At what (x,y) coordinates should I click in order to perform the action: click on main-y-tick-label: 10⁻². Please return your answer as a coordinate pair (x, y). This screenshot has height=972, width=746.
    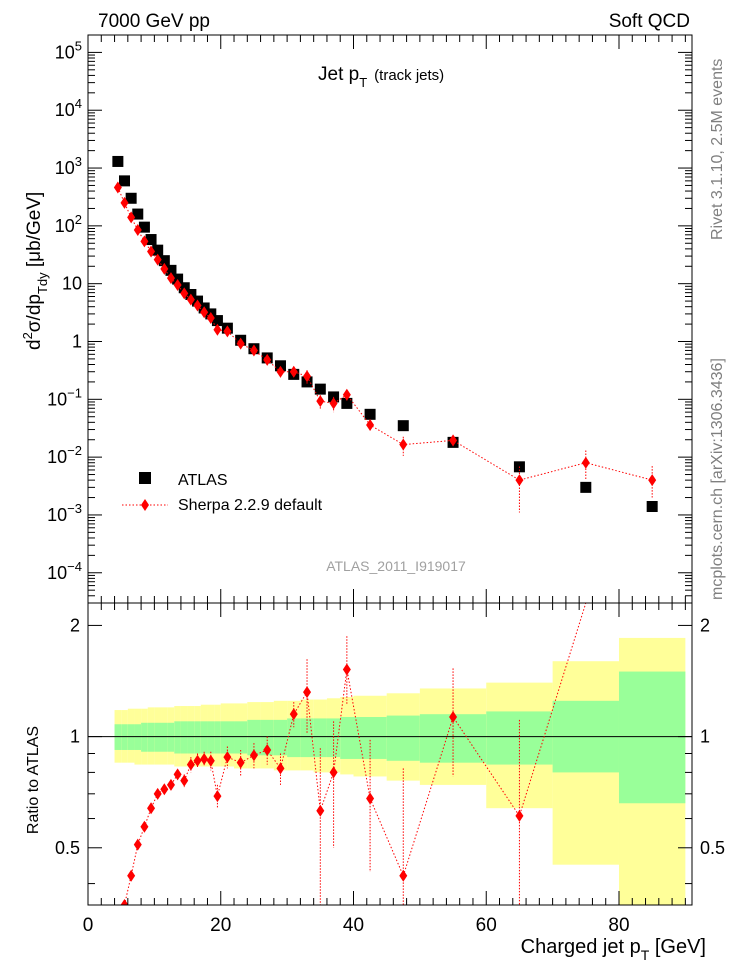
    Looking at the image, I should click on (64, 455).